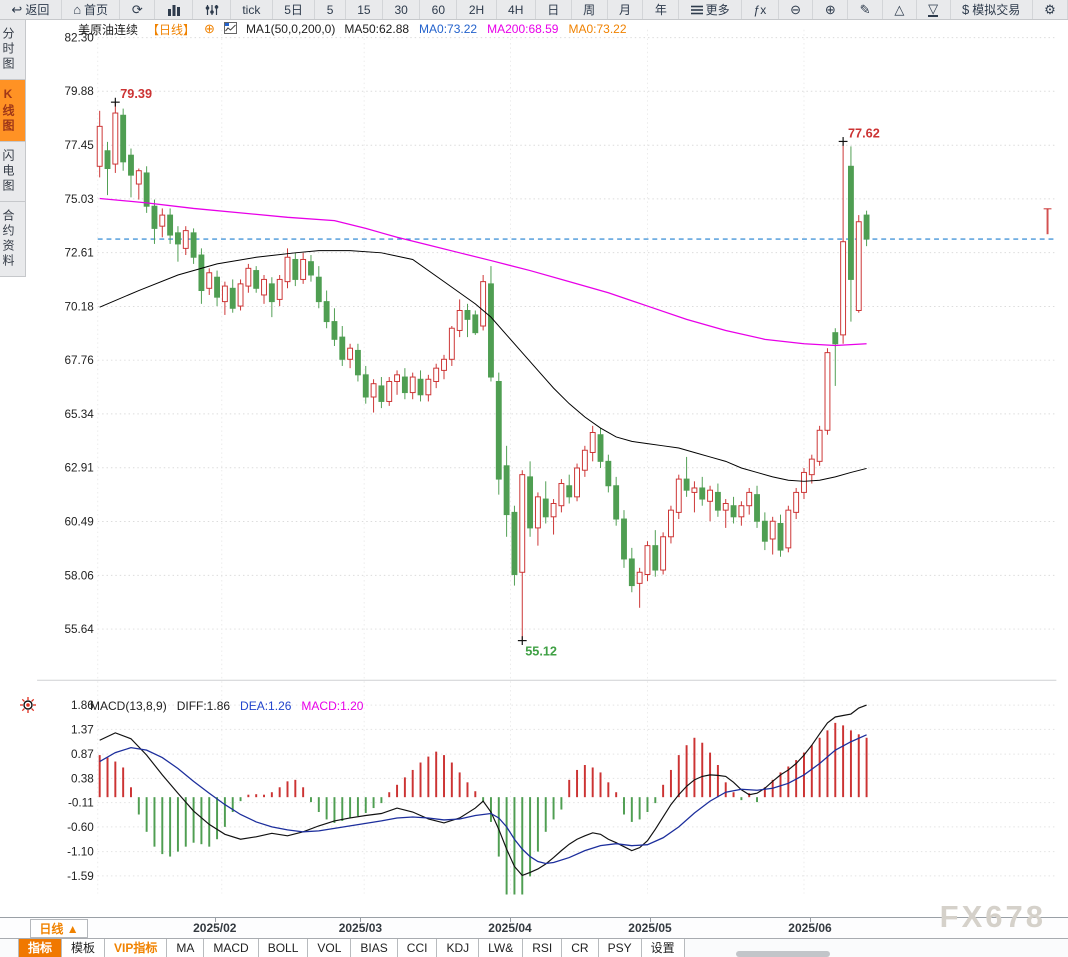 The width and height of the screenshot is (1068, 957). Describe the element at coordinates (477, 9) in the screenshot. I see `toolbar-period-2h-button: 2H` at that location.